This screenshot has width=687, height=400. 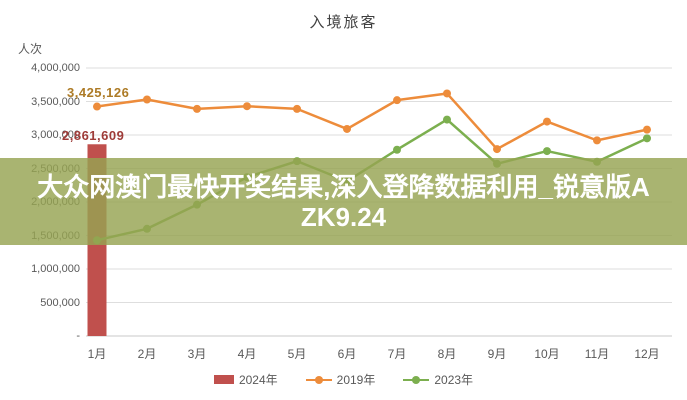 I want to click on x-tick-label: 9月, so click(x=497, y=354).